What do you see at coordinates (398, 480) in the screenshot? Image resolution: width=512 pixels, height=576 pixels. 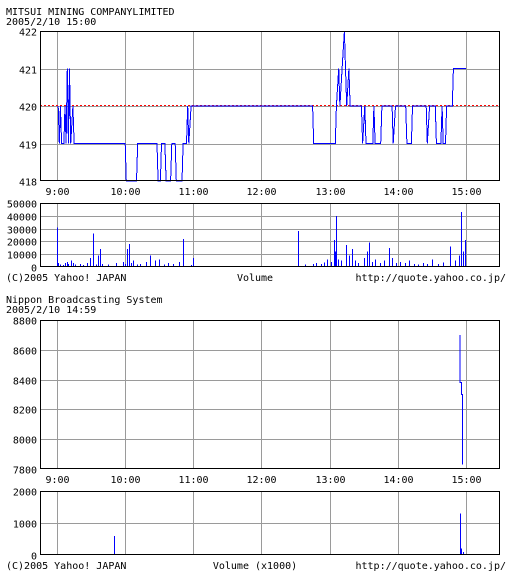 I see `chart2-time-tick-label: 14:00` at bounding box center [398, 480].